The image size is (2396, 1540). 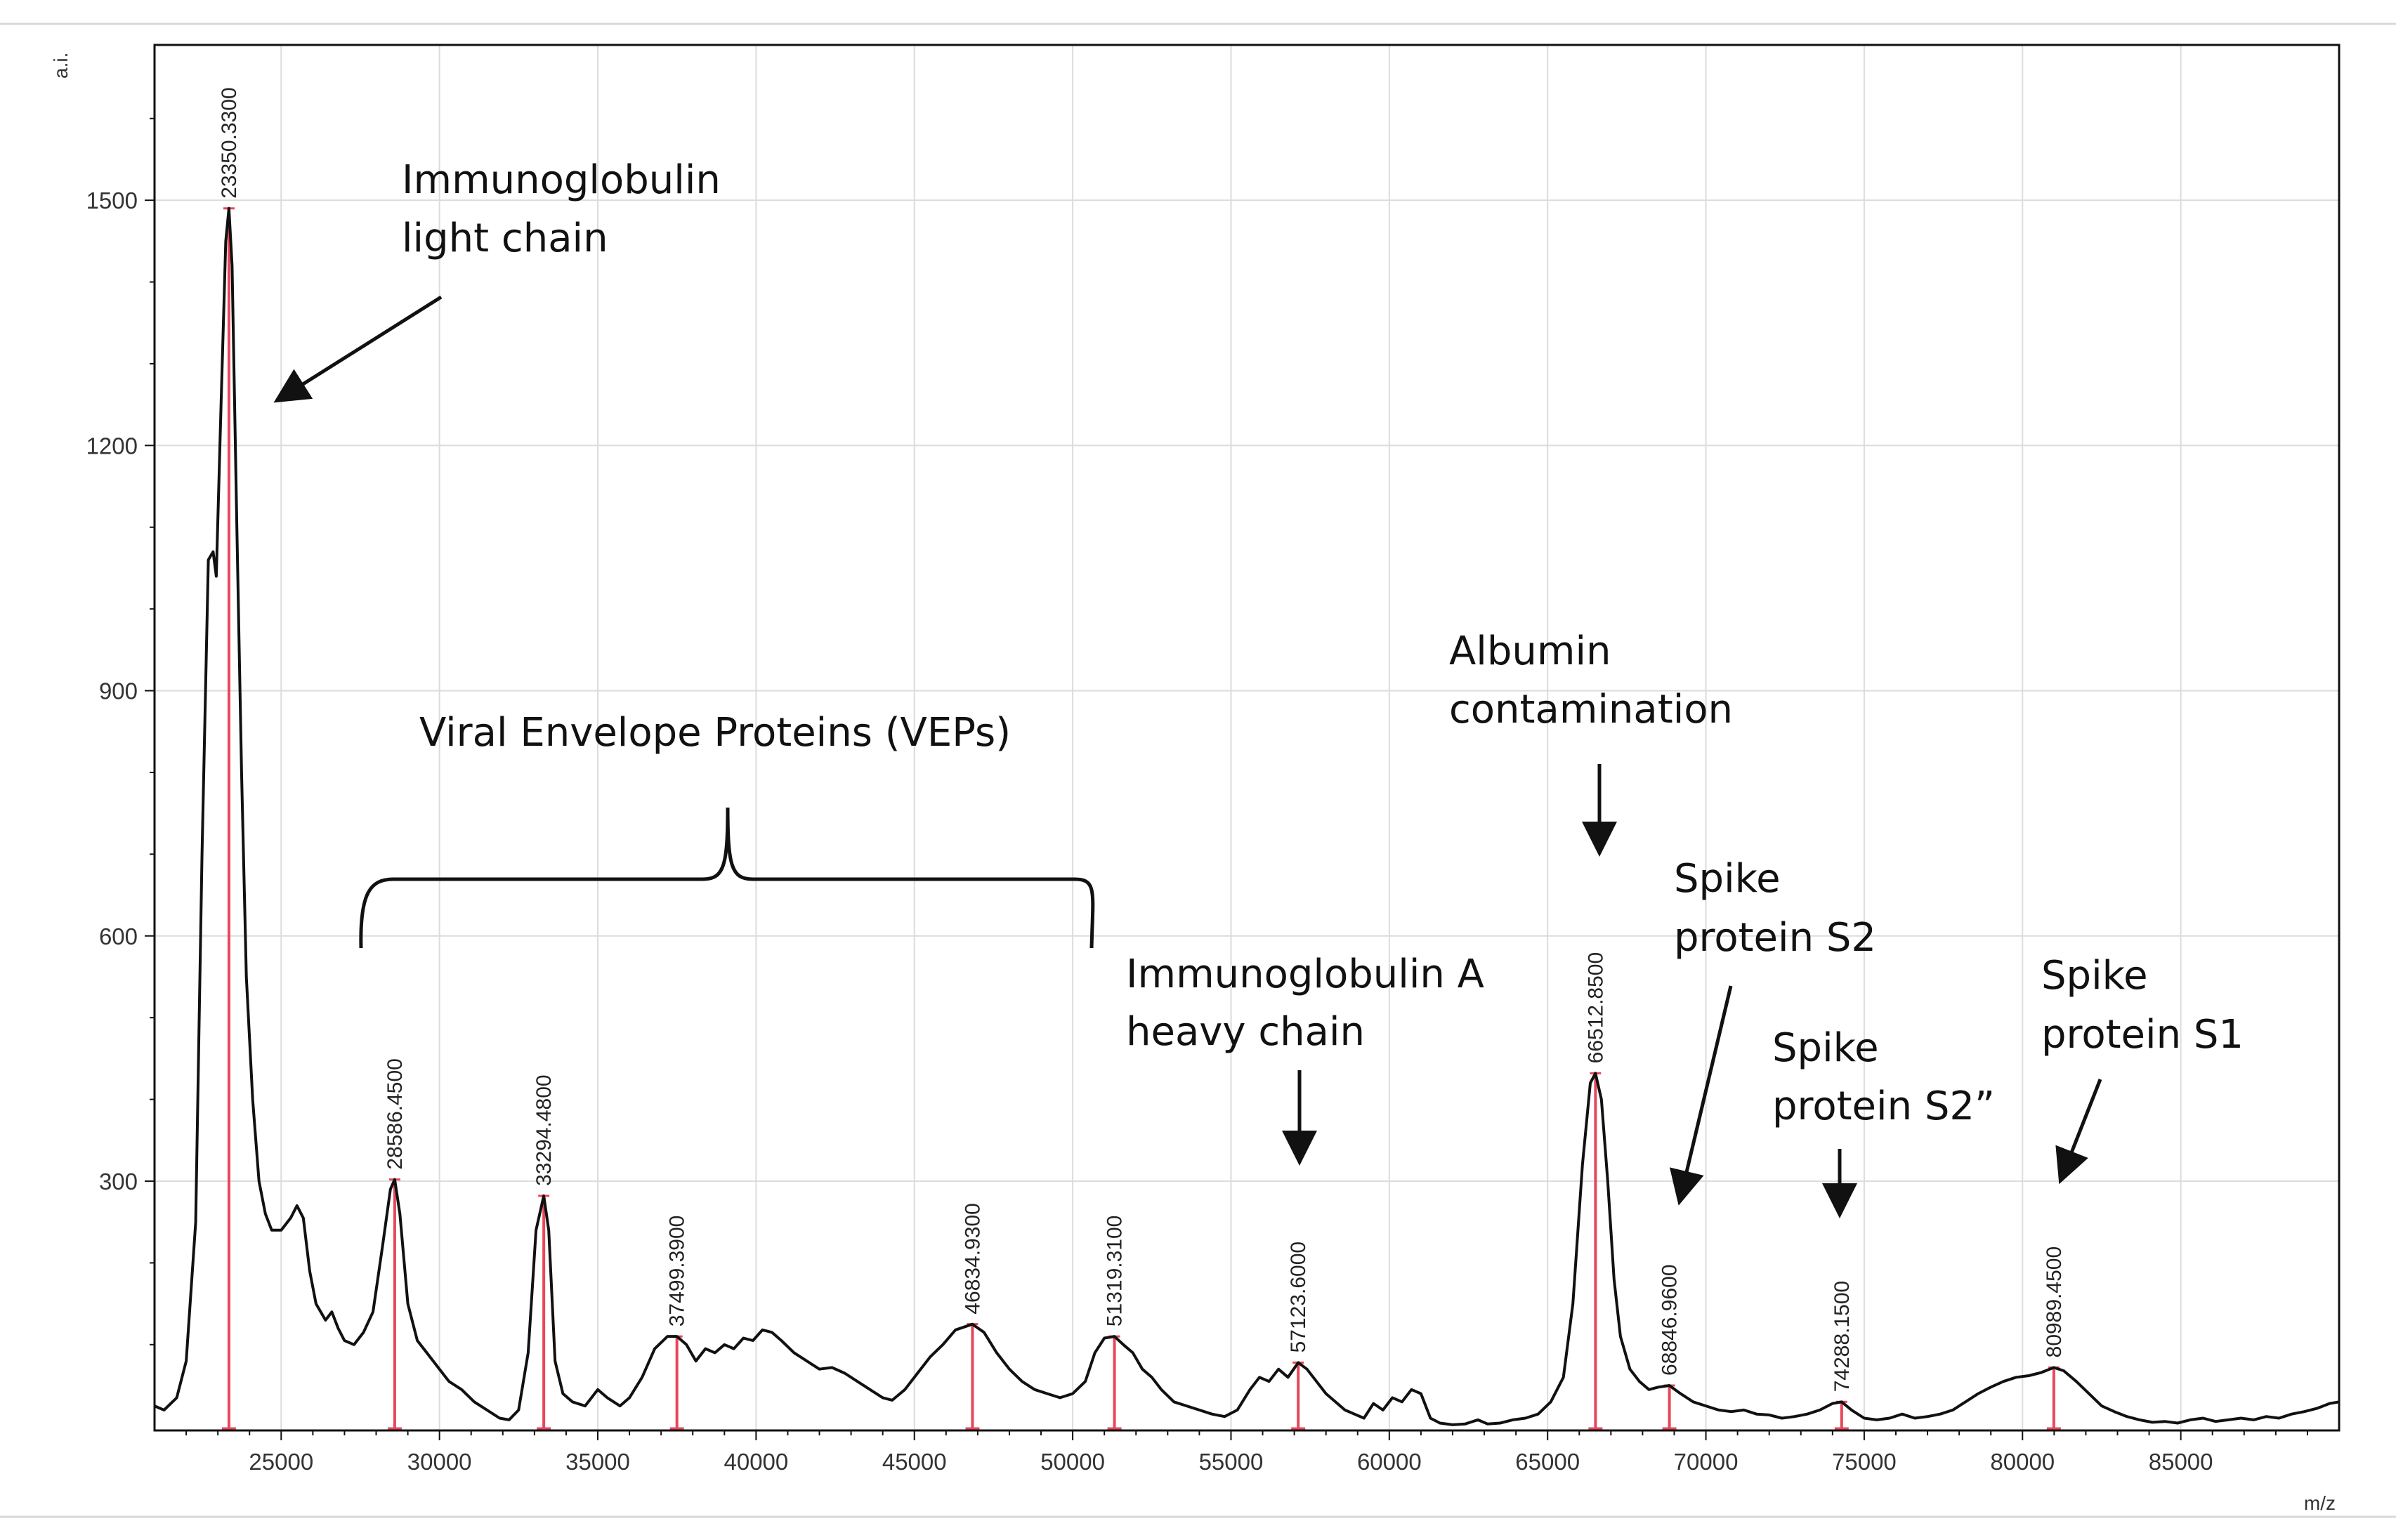 What do you see at coordinates (1595, 1008) in the screenshot?
I see `peak-label: 66512.8500` at bounding box center [1595, 1008].